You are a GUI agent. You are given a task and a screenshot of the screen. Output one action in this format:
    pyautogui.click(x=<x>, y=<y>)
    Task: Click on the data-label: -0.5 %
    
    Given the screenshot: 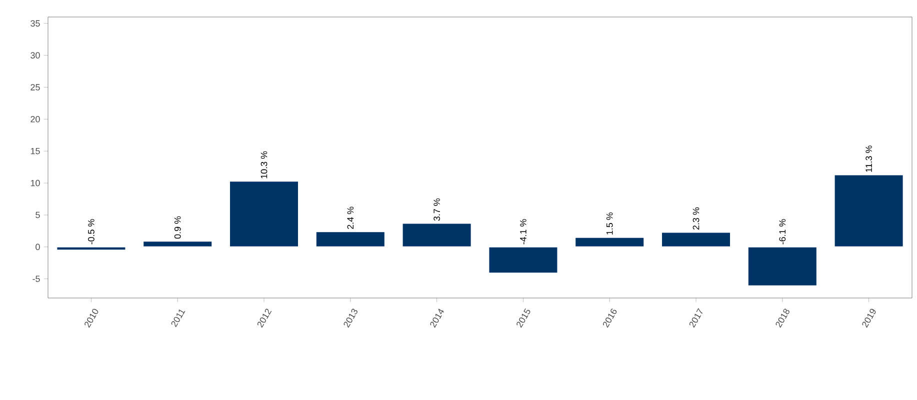 What is the action you would take?
    pyautogui.click(x=91, y=231)
    